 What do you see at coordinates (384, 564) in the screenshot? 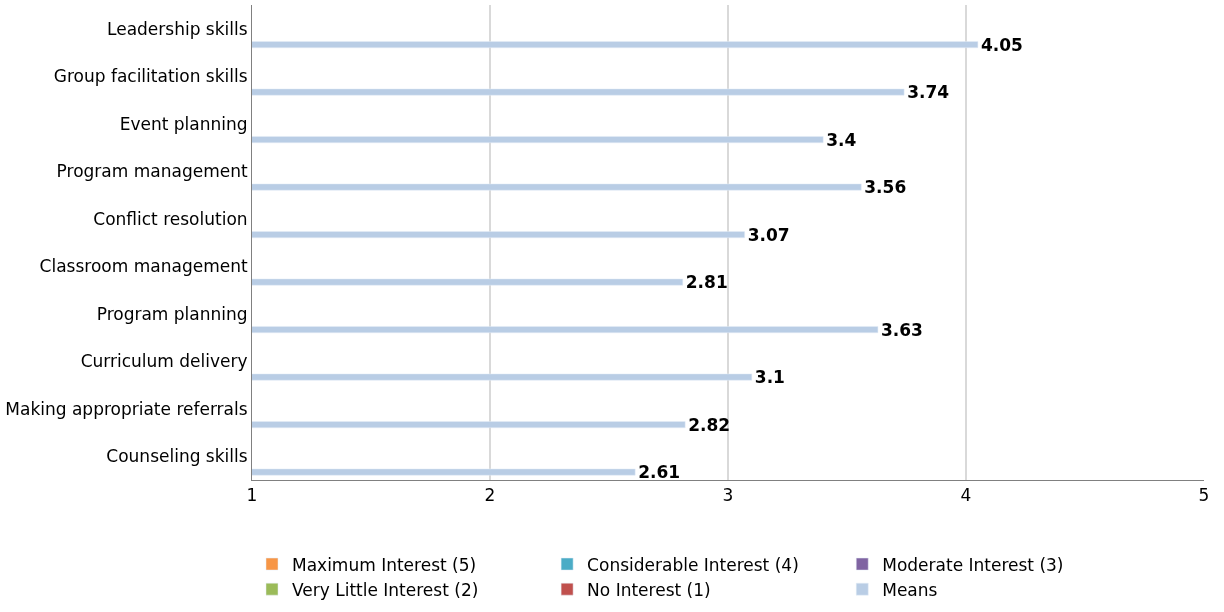
I see `legend-label: Maximum Interest (5)` at bounding box center [384, 564].